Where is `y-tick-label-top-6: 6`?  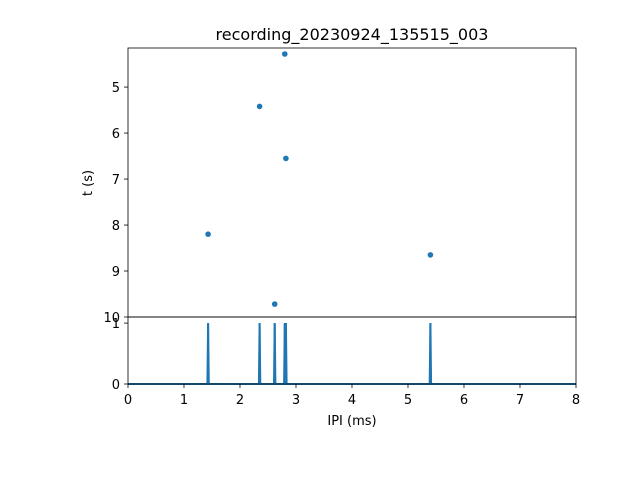 y-tick-label-top-6: 6 is located at coordinates (116, 134).